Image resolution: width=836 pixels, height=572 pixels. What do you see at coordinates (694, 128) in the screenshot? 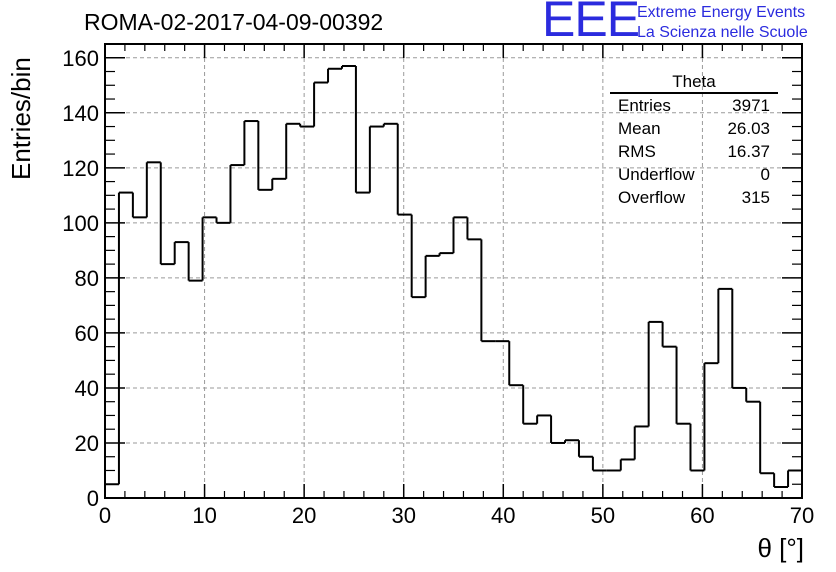
I see `stats-row-mean: Mean 26.03` at bounding box center [694, 128].